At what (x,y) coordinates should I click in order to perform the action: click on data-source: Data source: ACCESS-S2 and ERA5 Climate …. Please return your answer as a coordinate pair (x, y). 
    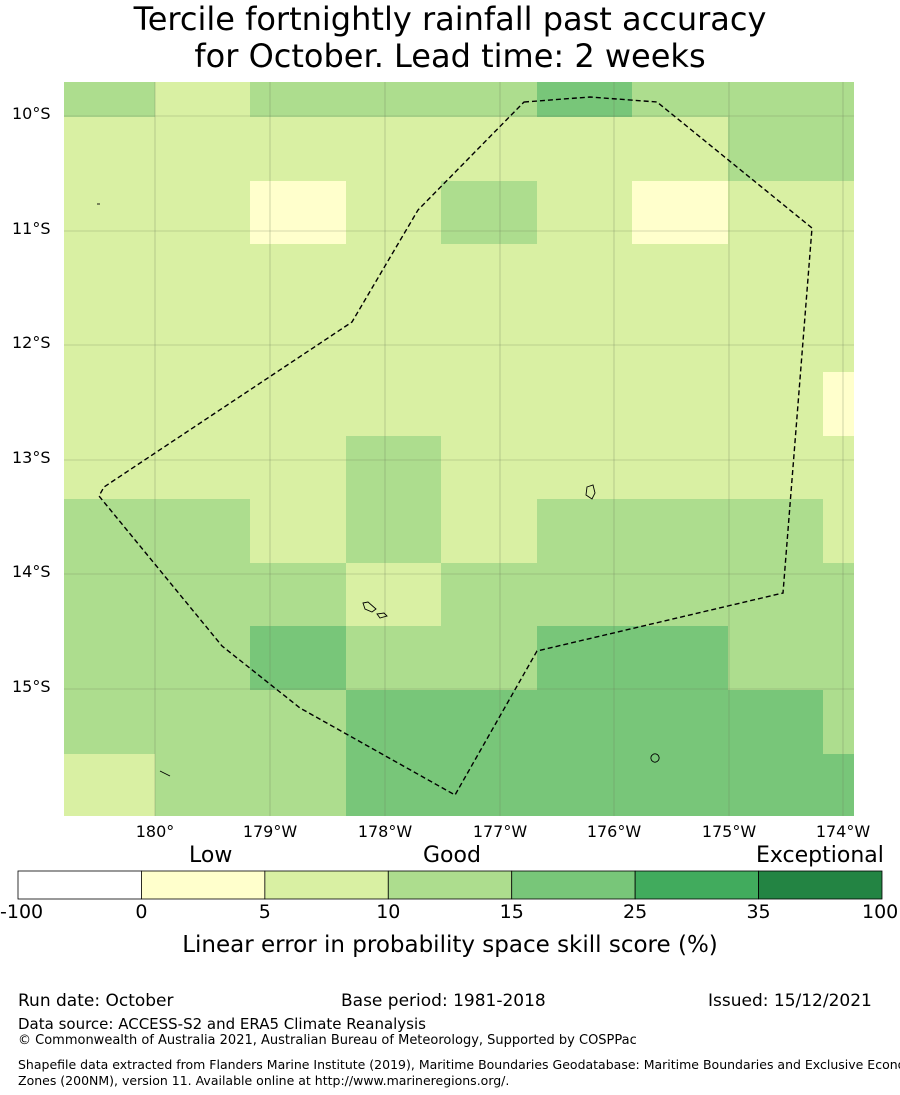
    Looking at the image, I should click on (222, 1024).